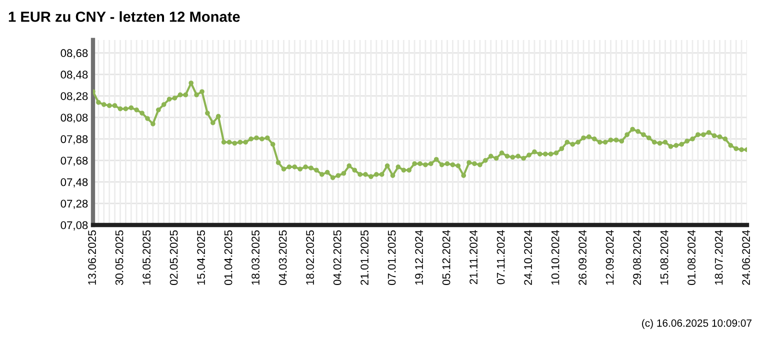 This screenshot has width=760, height=339. Describe the element at coordinates (92, 257) in the screenshot. I see `x-tick-label: 13.06.2025` at that location.